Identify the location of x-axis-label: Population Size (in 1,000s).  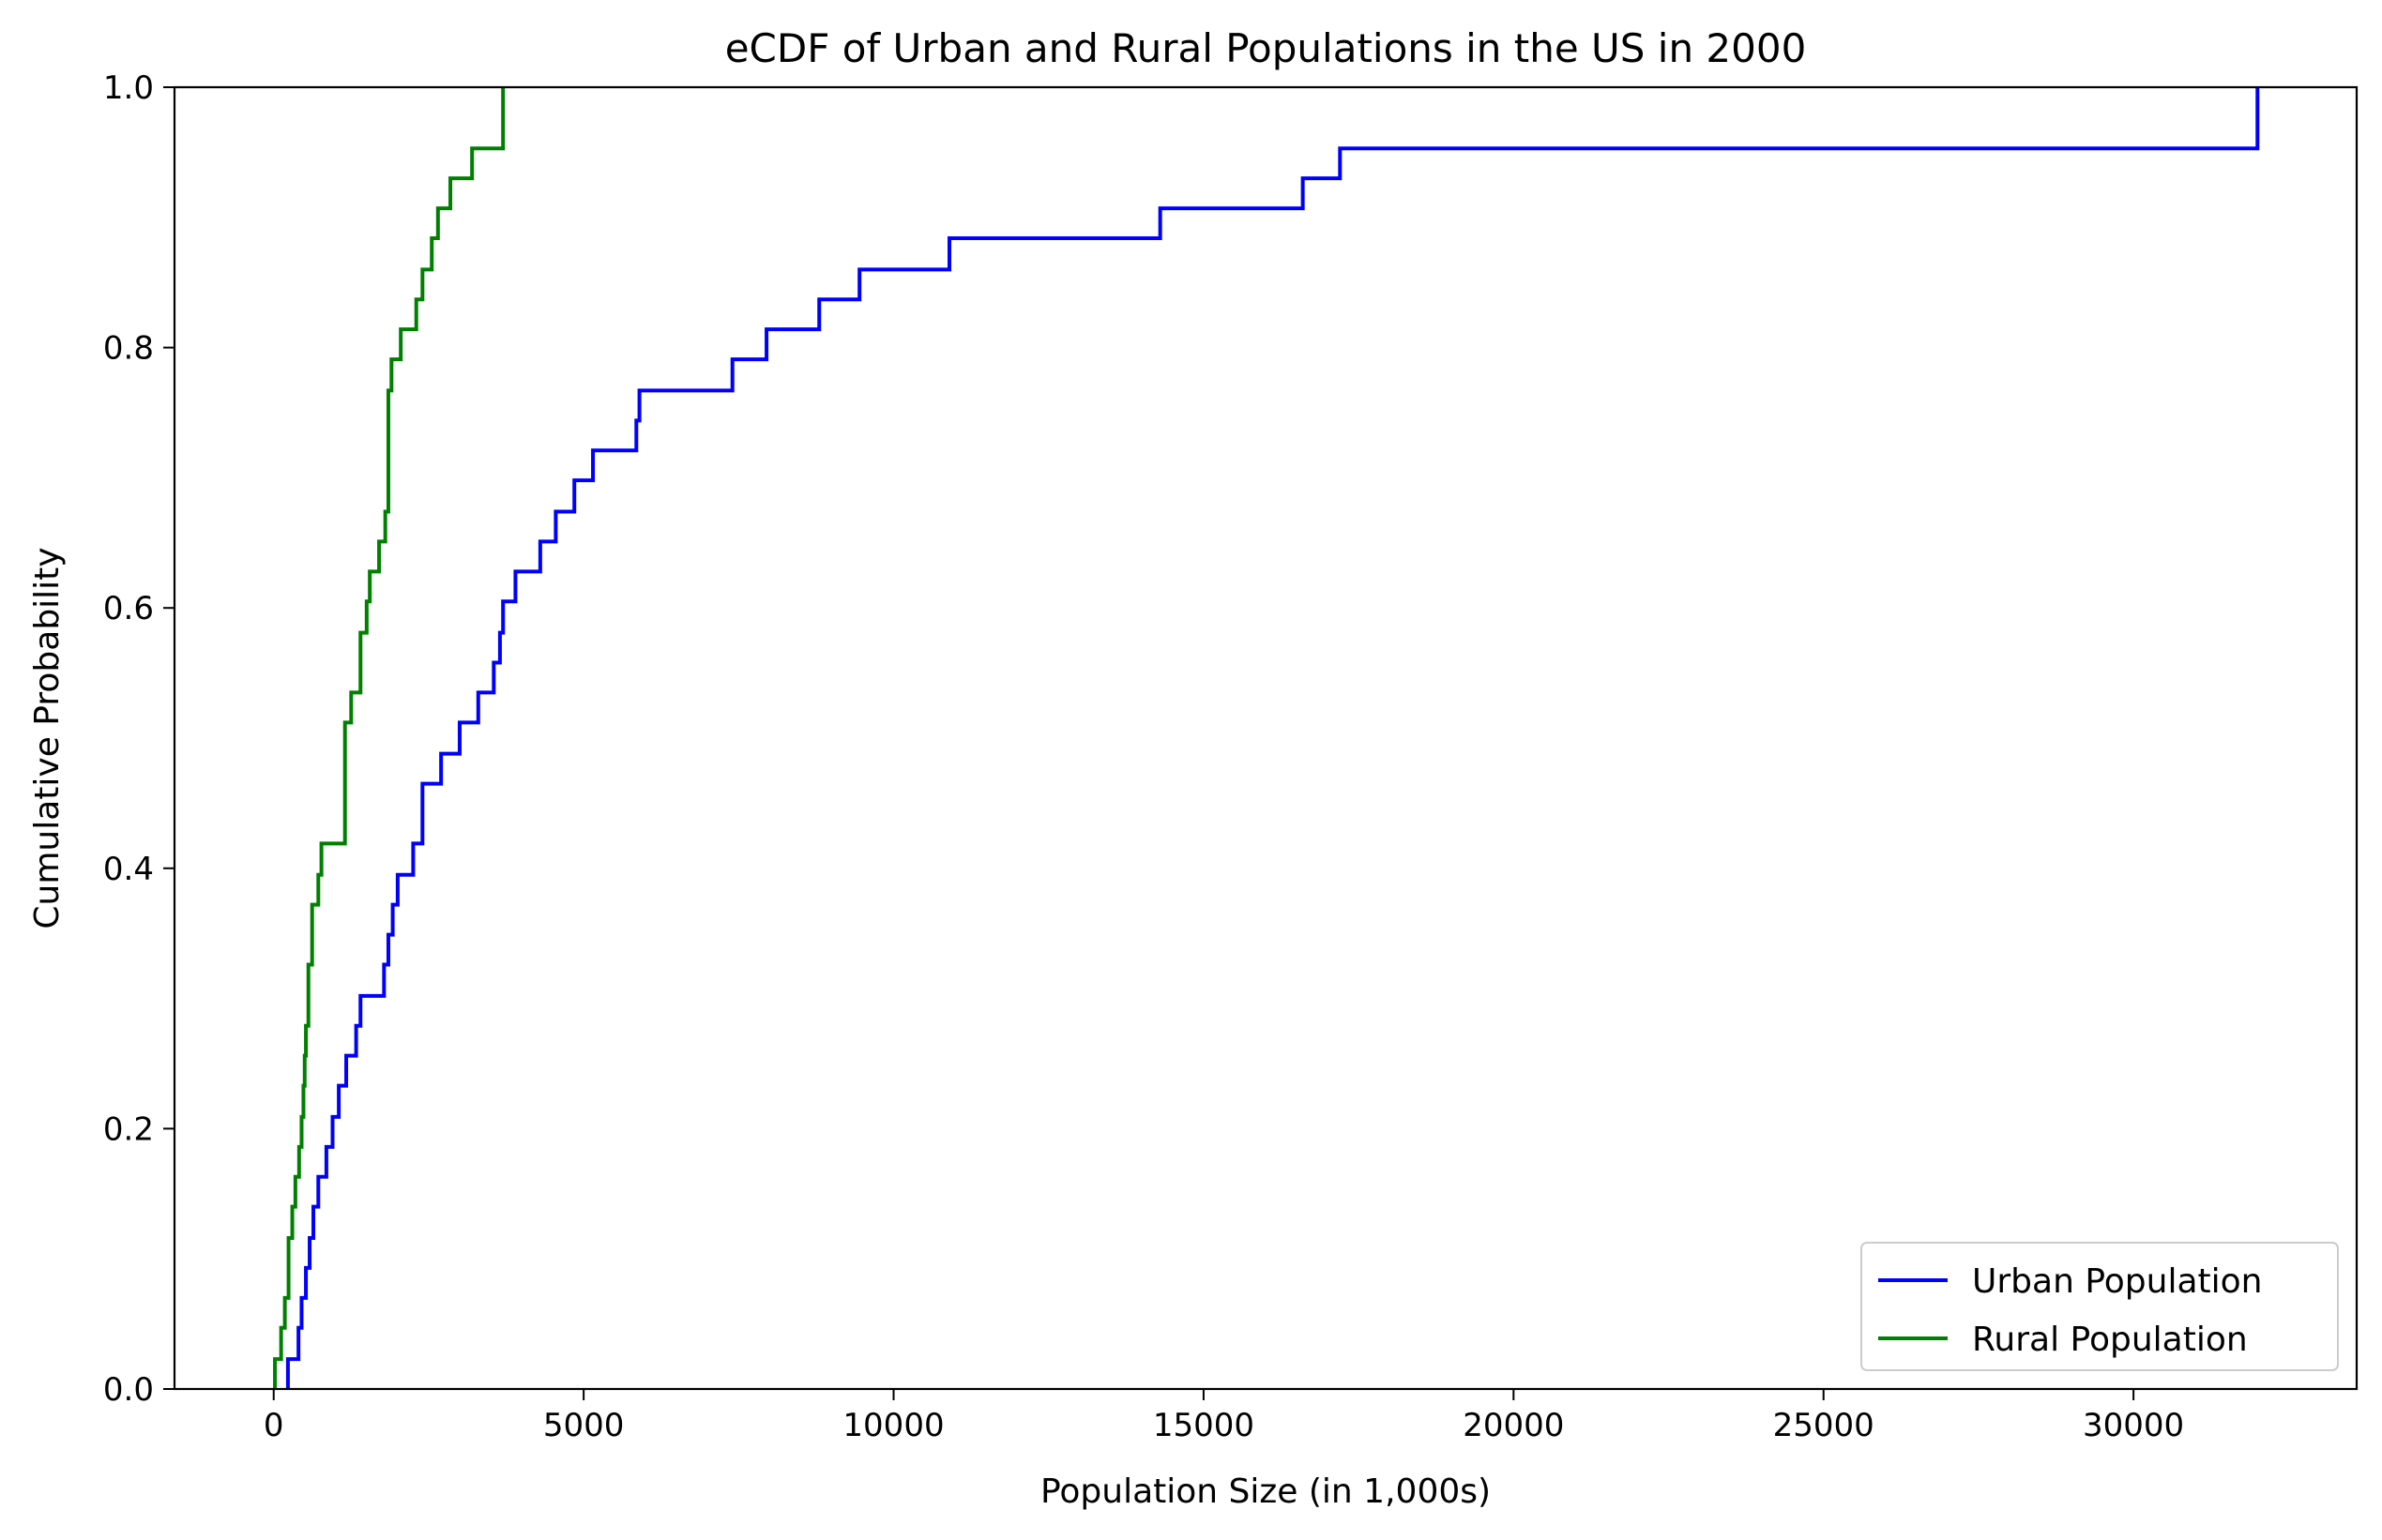
(1265, 1491).